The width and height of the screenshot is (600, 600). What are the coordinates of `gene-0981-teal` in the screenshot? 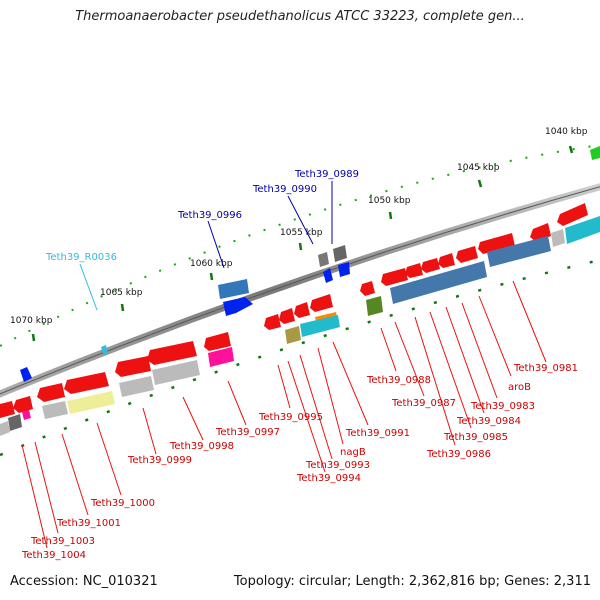 It's located at (582, 230).